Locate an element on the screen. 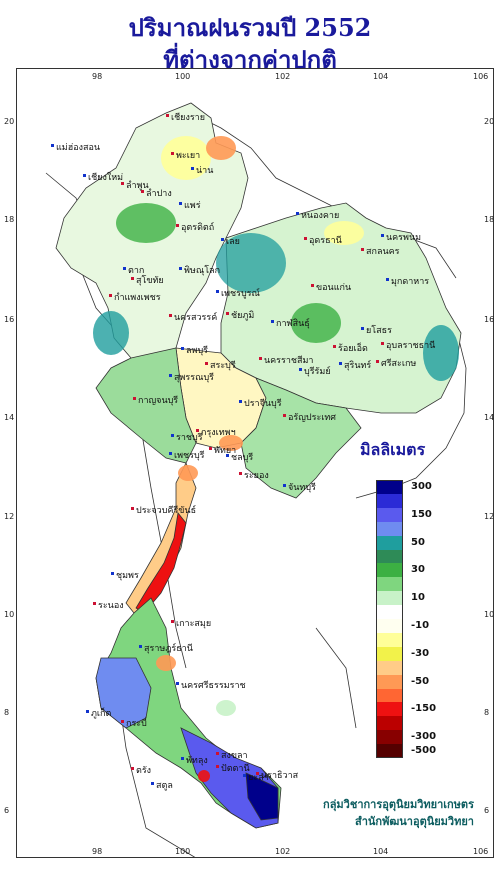 The height and width of the screenshot is (871, 500). lat-tick-left: 20 is located at coordinates (9, 121).